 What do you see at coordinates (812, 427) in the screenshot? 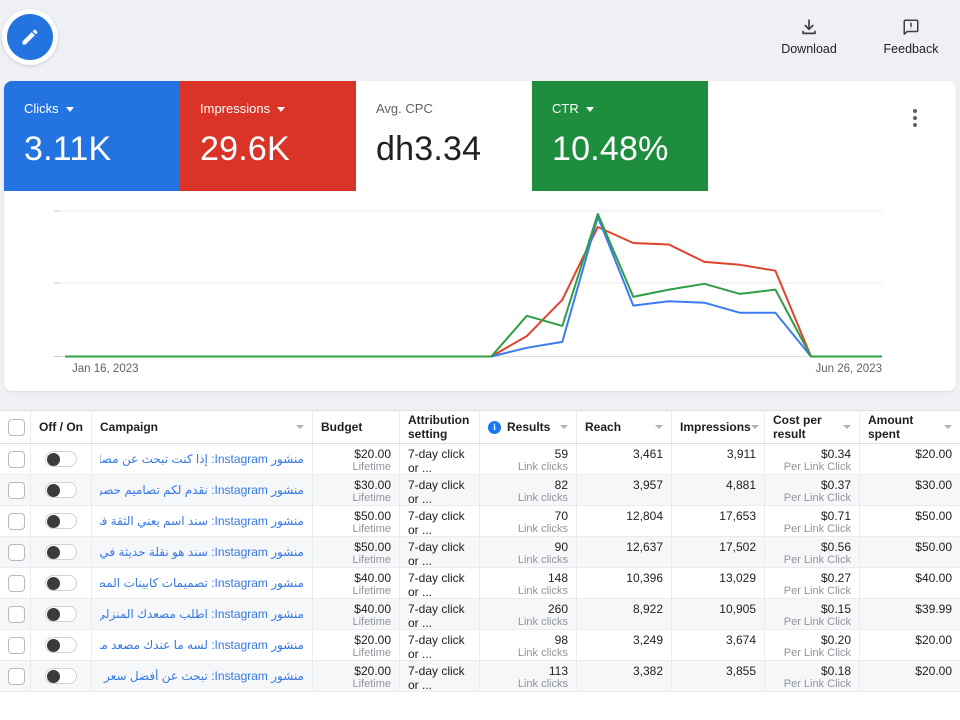
I see `column-header-cost: Cost per result` at bounding box center [812, 427].